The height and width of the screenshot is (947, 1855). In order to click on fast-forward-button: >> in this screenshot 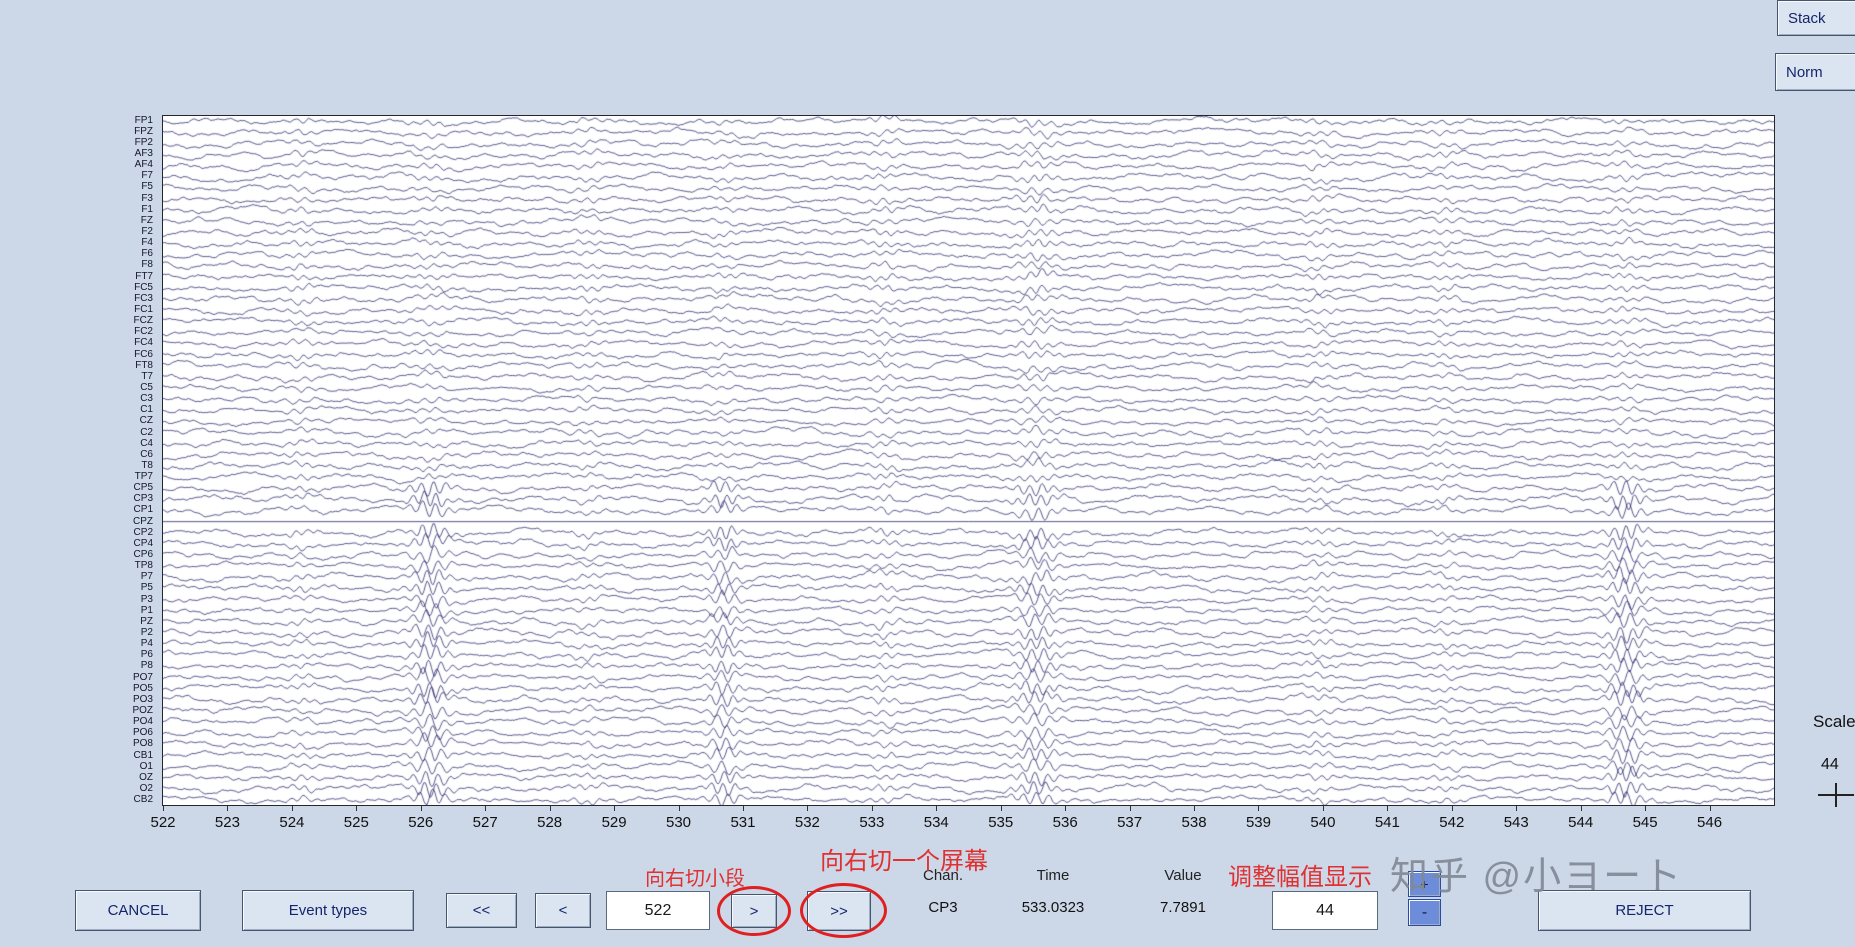, I will do `click(839, 911)`.